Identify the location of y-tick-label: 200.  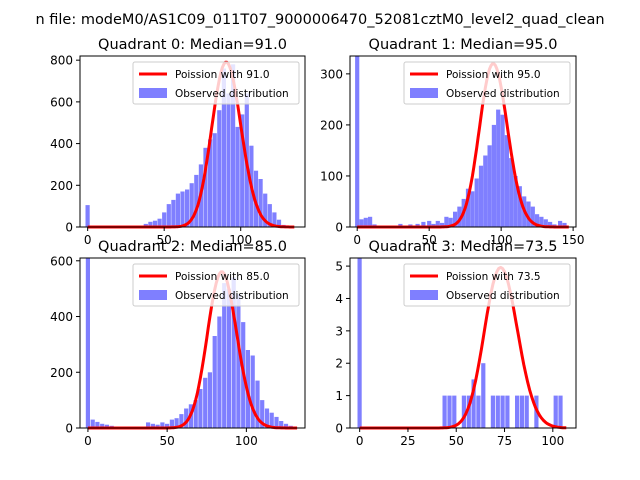
(331, 125).